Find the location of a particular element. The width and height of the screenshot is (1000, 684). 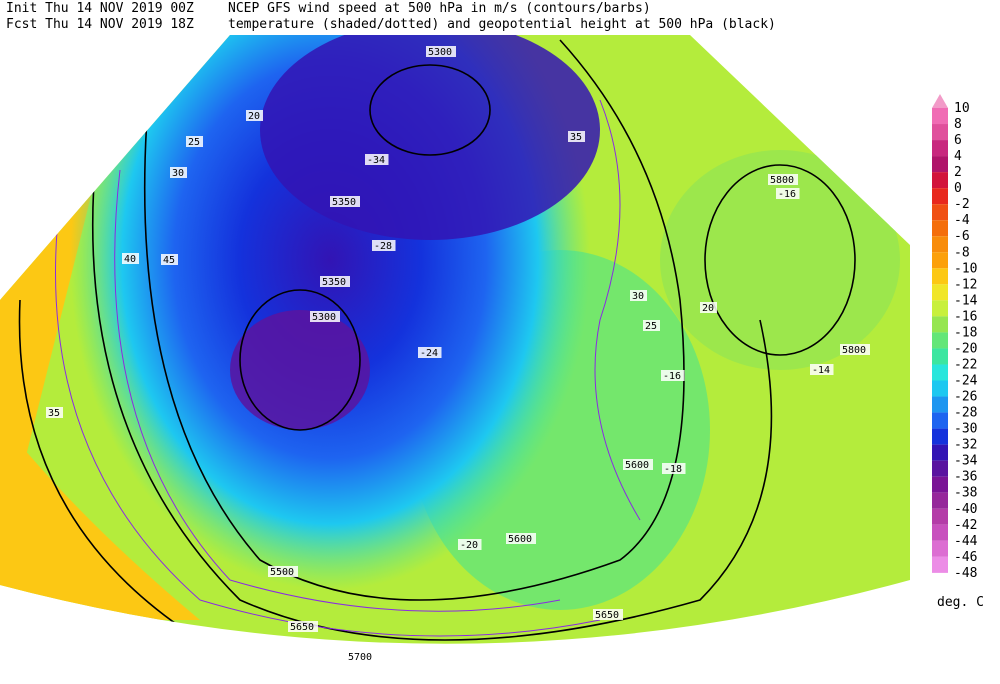

height-label: 5600 is located at coordinates (637, 465).